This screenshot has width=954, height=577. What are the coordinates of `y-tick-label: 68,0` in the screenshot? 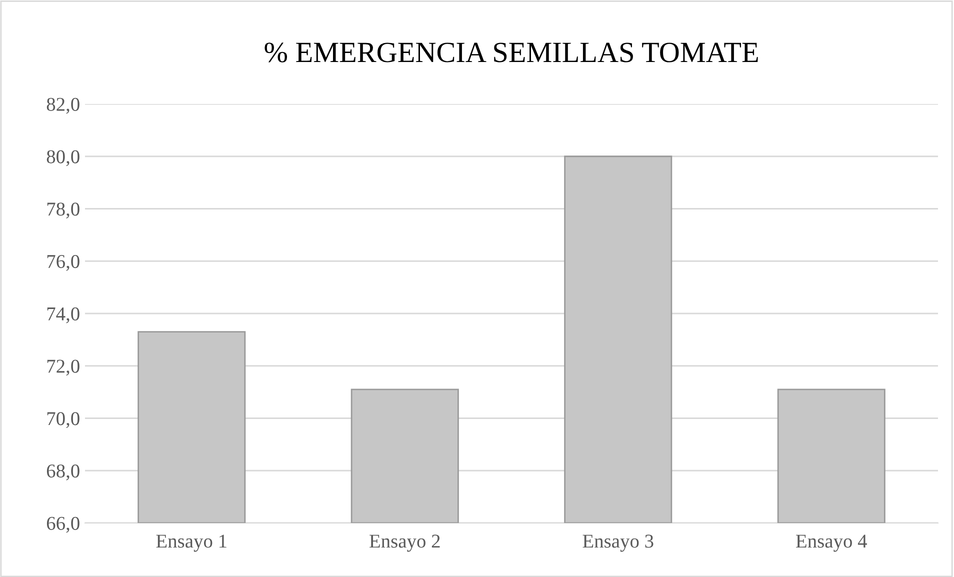 It's located at (63, 472).